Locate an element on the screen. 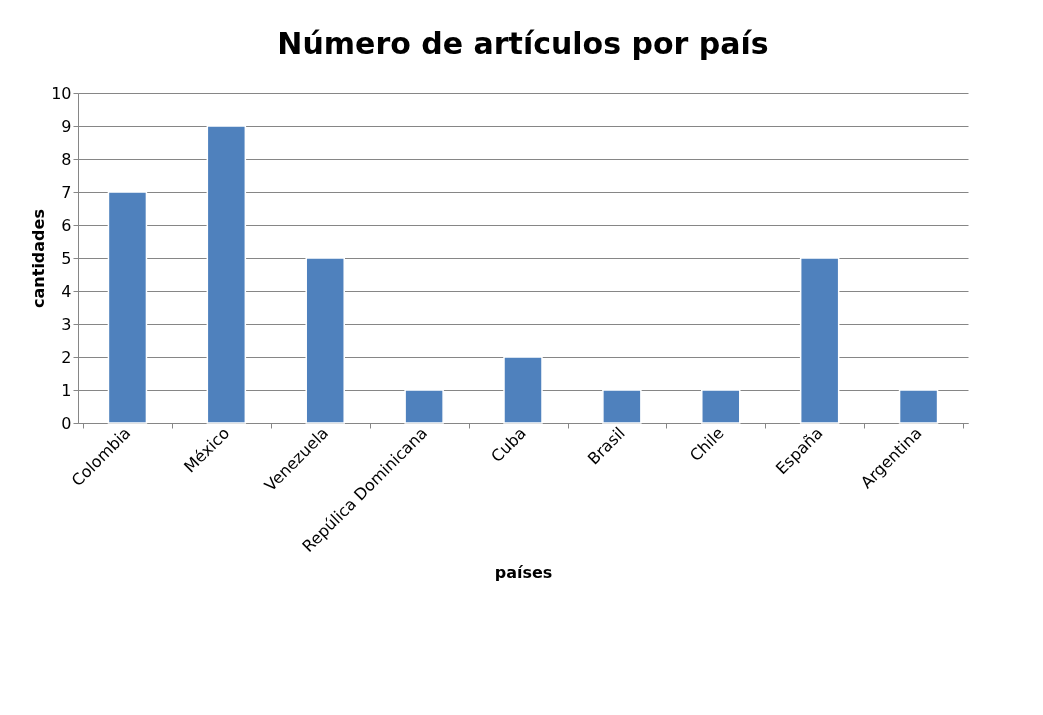 The width and height of the screenshot is (1043, 715). y-tick-label: 7 is located at coordinates (66, 192).